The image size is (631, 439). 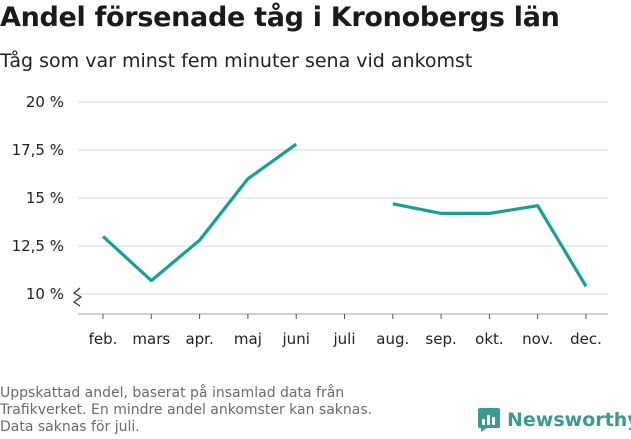 I want to click on chart-title: Andel försenade tåg i Kronobergs län, so click(x=280, y=17).